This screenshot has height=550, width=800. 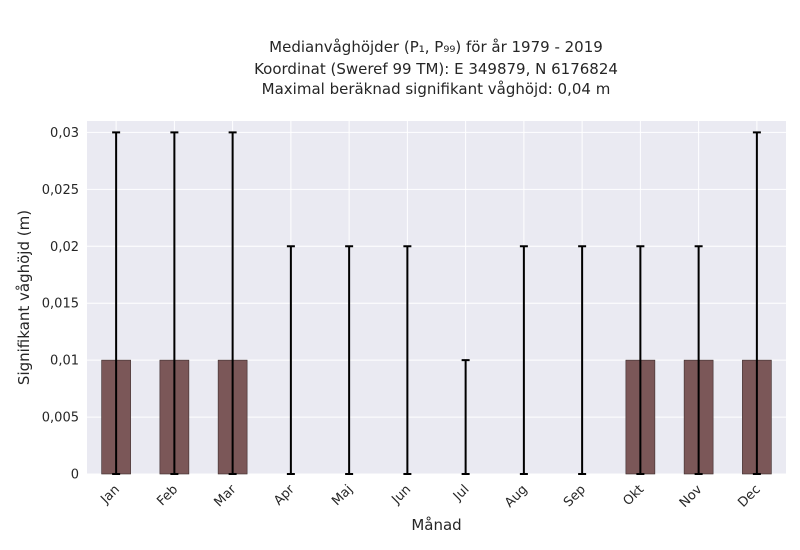 What do you see at coordinates (402, 495) in the screenshot?
I see `x-tick-label-jun: Jun` at bounding box center [402, 495].